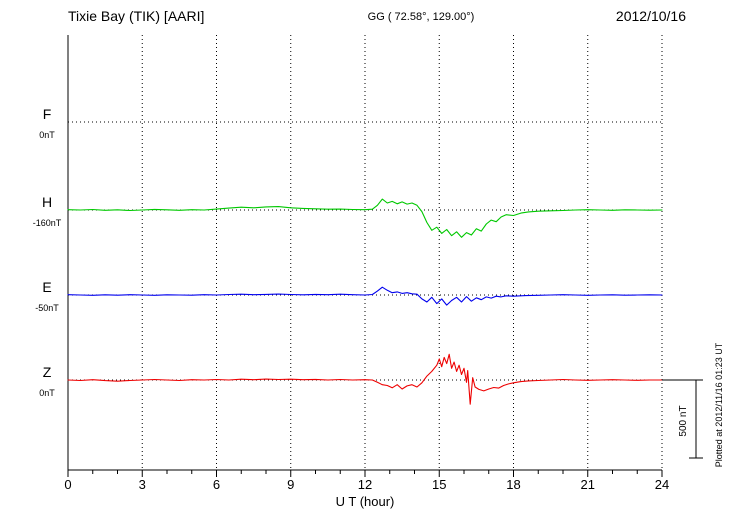 The image size is (730, 520). What do you see at coordinates (719, 404) in the screenshot?
I see `plotted-at-note: Plotted at 2012/11/16 01:23 UT` at bounding box center [719, 404].